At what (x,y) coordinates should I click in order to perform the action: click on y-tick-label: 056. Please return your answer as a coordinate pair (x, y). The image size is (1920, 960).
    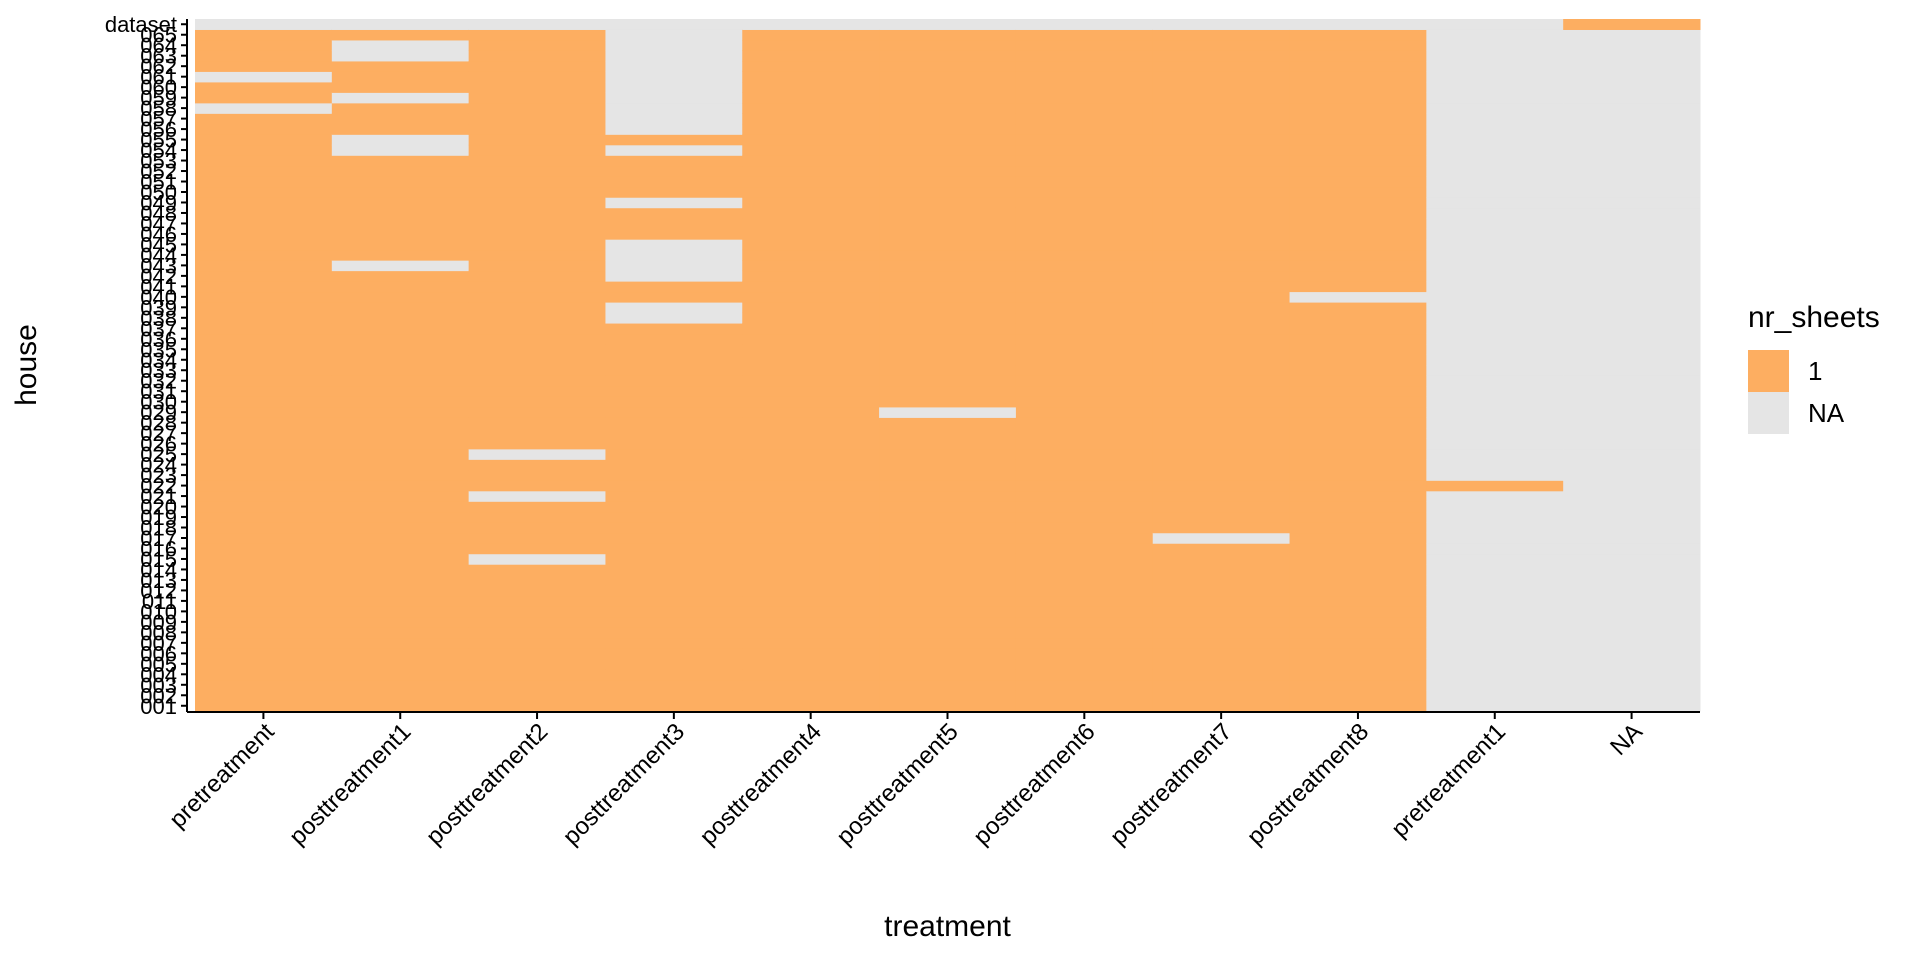
    Looking at the image, I should click on (158, 129).